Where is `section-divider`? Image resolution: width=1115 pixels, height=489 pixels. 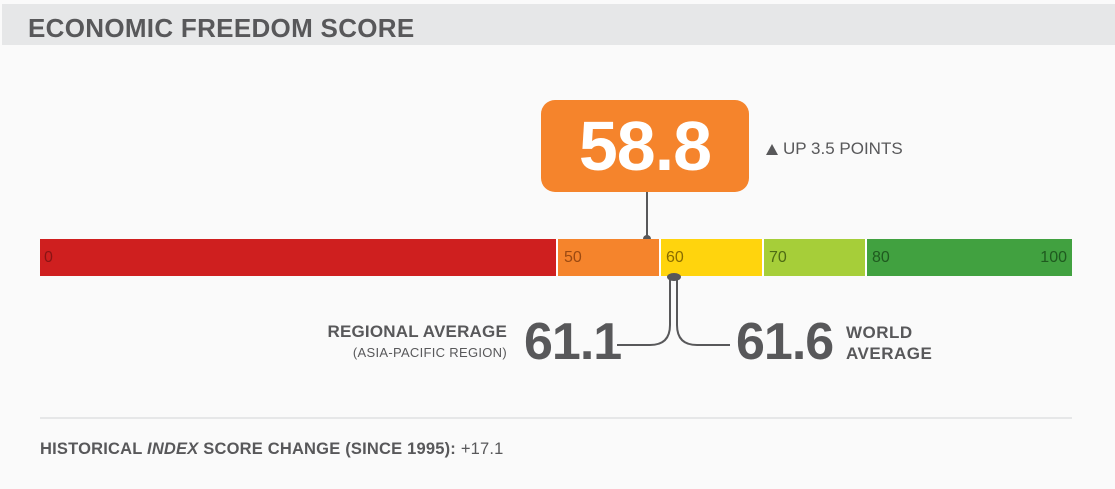 section-divider is located at coordinates (556, 418).